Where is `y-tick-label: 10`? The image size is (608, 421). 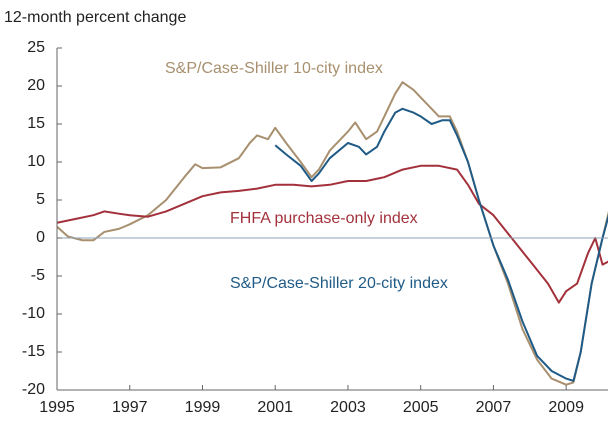 y-tick-label: 10 is located at coordinates (36, 161).